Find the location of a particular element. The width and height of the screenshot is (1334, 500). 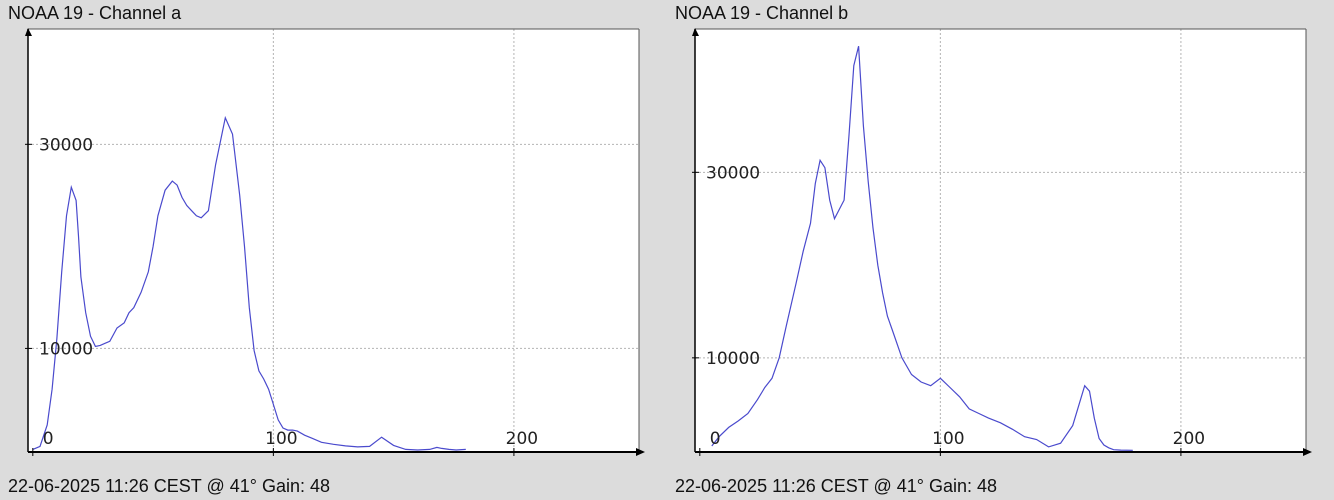

chart-title: NOAA 19 - Channel a is located at coordinates (95, 13).